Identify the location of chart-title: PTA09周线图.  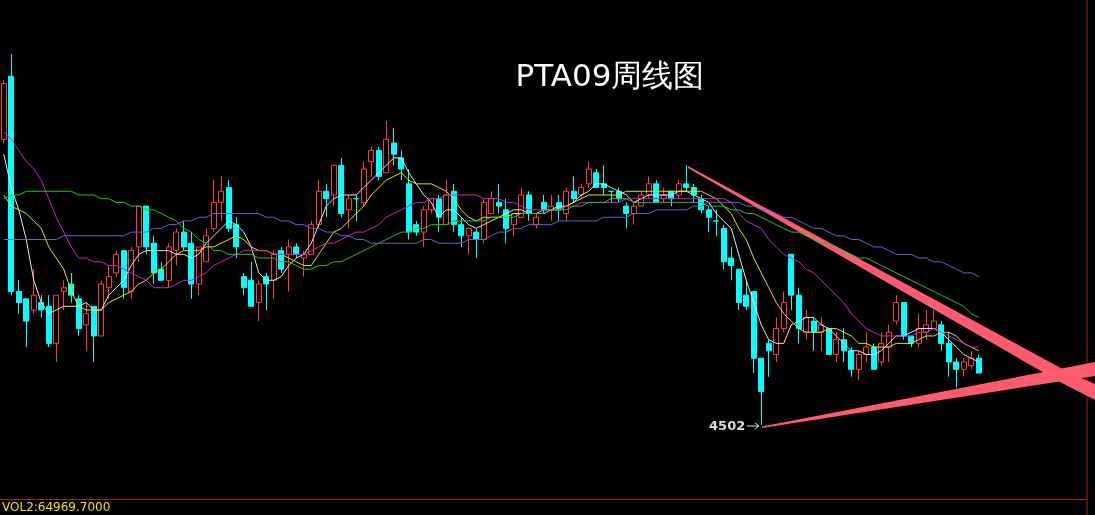
(610, 74).